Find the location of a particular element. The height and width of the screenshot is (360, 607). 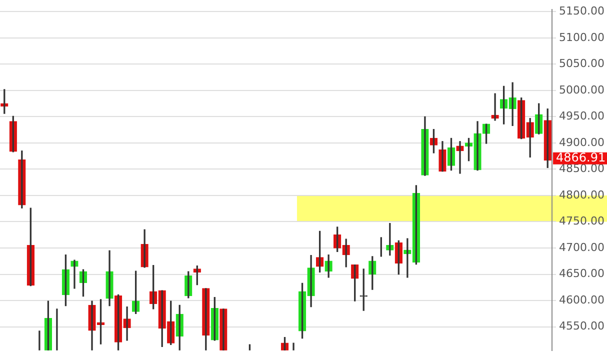

candlestick is located at coordinates (364, 289).